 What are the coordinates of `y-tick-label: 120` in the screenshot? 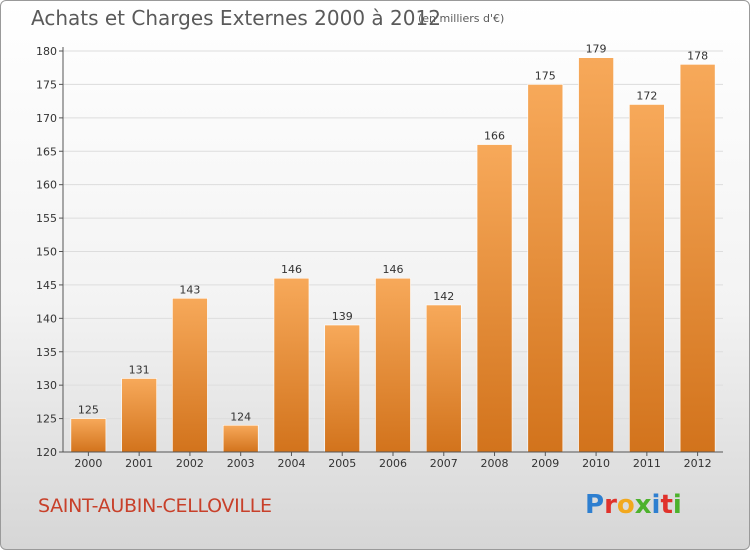 It's located at (46, 452).